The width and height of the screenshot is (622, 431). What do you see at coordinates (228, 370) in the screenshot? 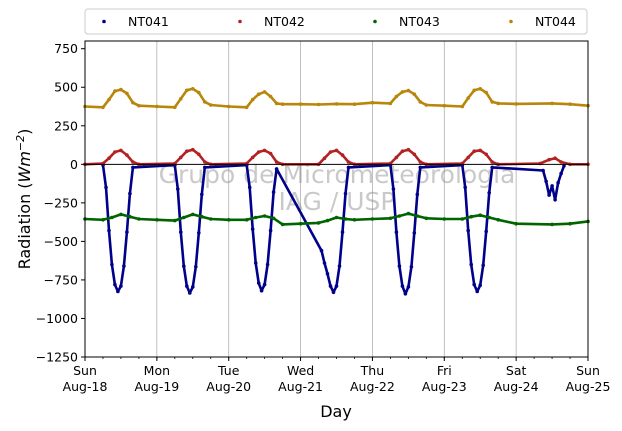
I see `x-tick-label-day: Tue` at bounding box center [228, 370].